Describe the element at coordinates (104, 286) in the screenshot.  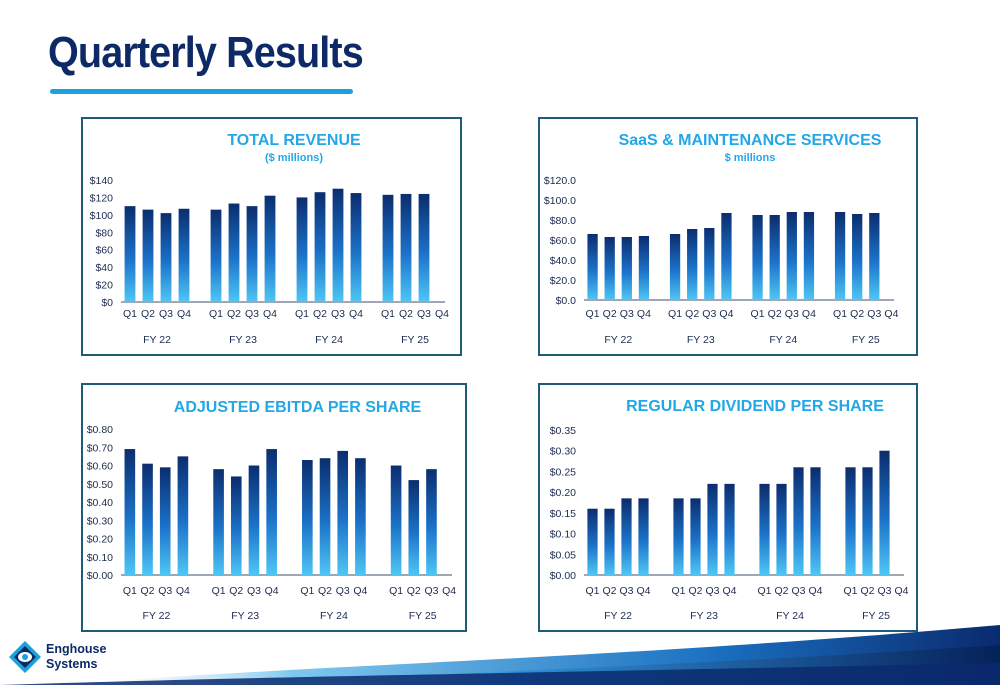
I see `y-tick-label: $20` at that location.